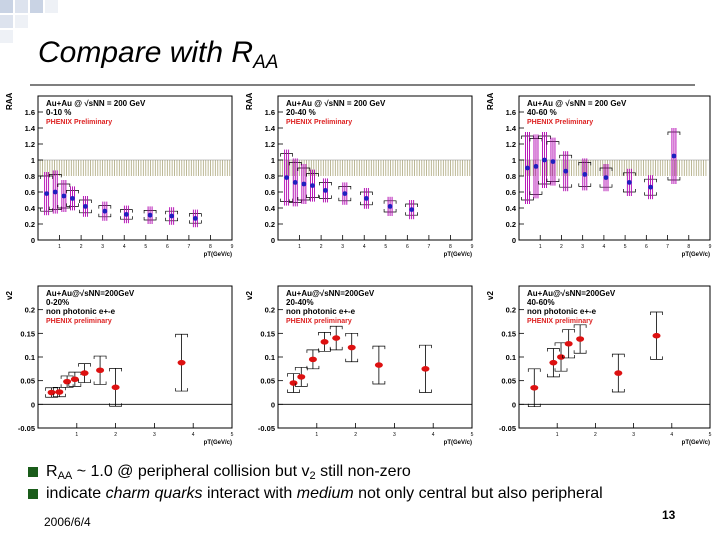 The image size is (720, 540). Describe the element at coordinates (266, 428) in the screenshot. I see `y-tick-label: -0.05` at that location.